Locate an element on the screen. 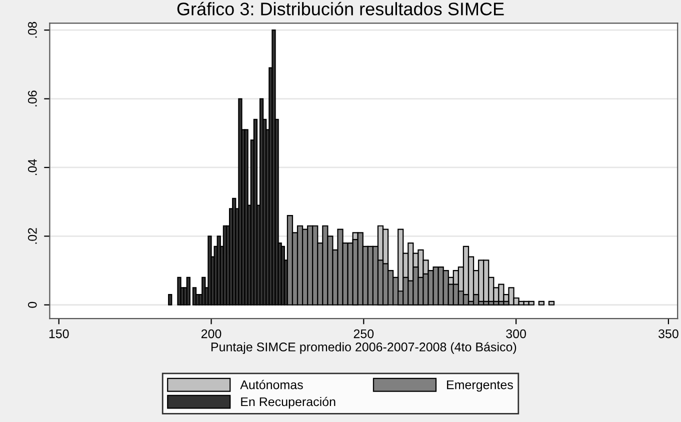 The image size is (681, 422). y-tick-label: 0 is located at coordinates (32, 305).